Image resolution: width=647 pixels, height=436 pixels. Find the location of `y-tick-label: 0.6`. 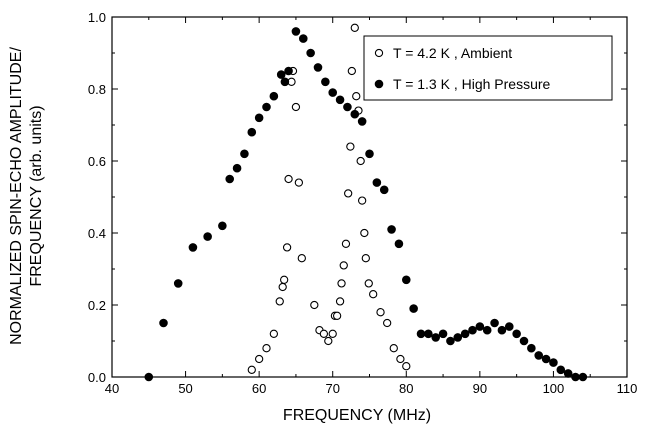

y-tick-label: 0.6 is located at coordinates (97, 161).